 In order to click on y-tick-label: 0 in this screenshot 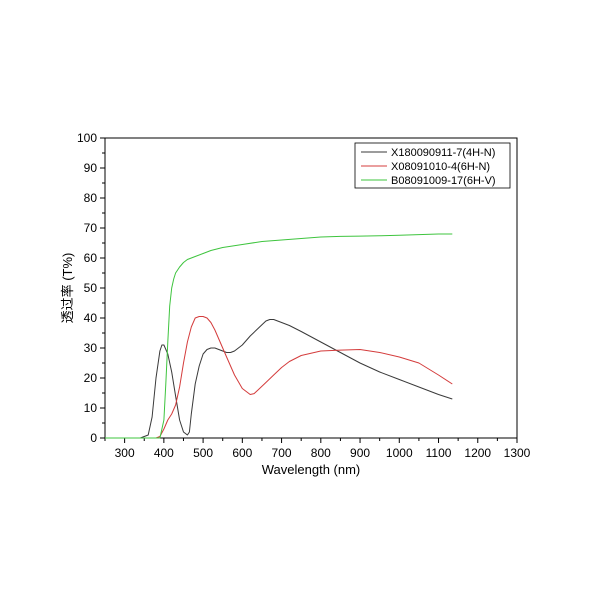, I will do `click(93, 438)`.